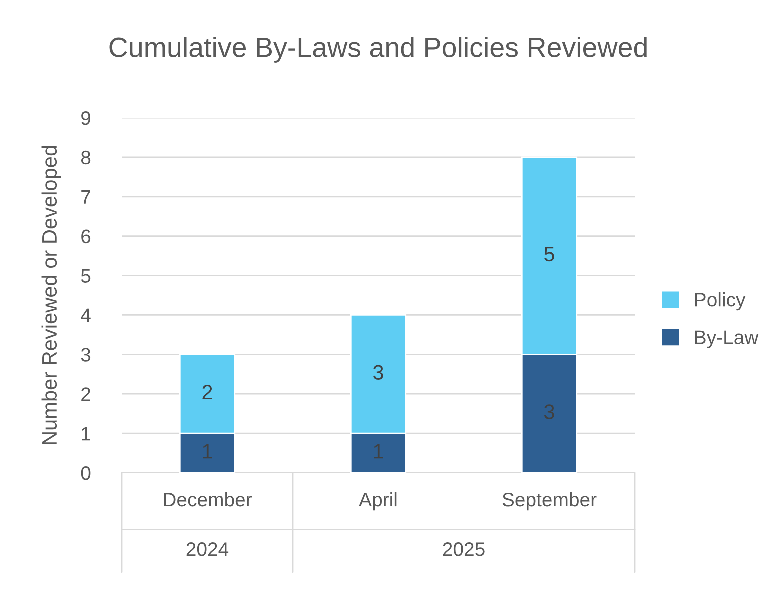  I want to click on y-tick-label: 4, so click(86, 315).